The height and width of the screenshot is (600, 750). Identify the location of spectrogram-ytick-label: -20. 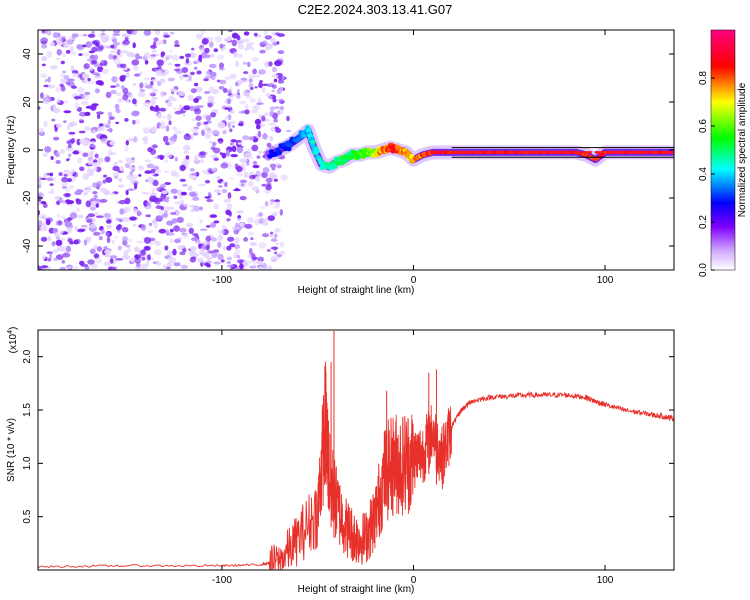
(27, 197).